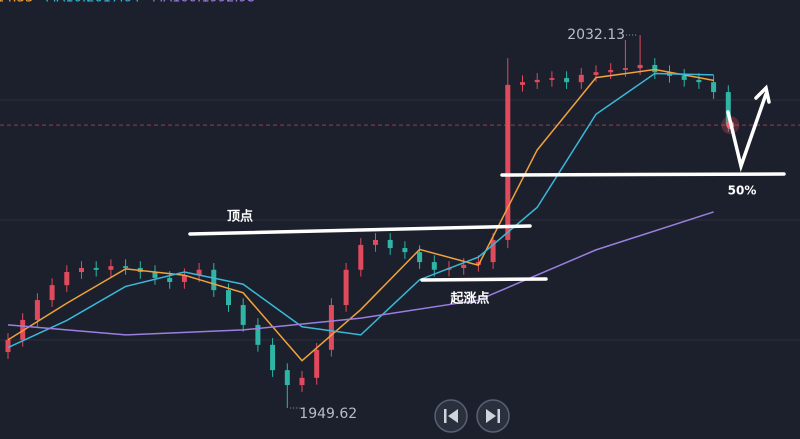 The width and height of the screenshot is (800, 439). What do you see at coordinates (493, 416) in the screenshot?
I see `next-button` at bounding box center [493, 416].